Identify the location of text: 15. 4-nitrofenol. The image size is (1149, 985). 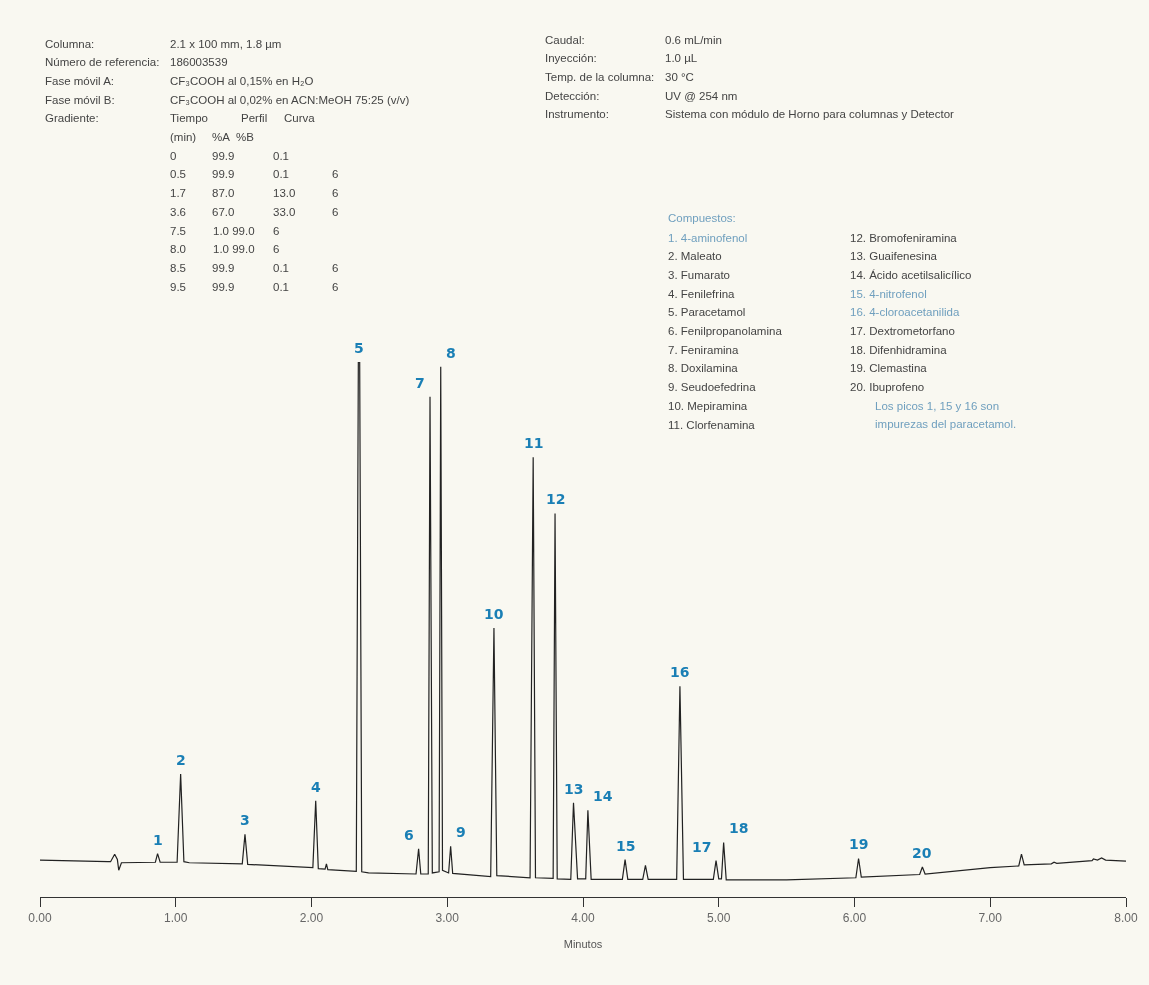
(888, 294).